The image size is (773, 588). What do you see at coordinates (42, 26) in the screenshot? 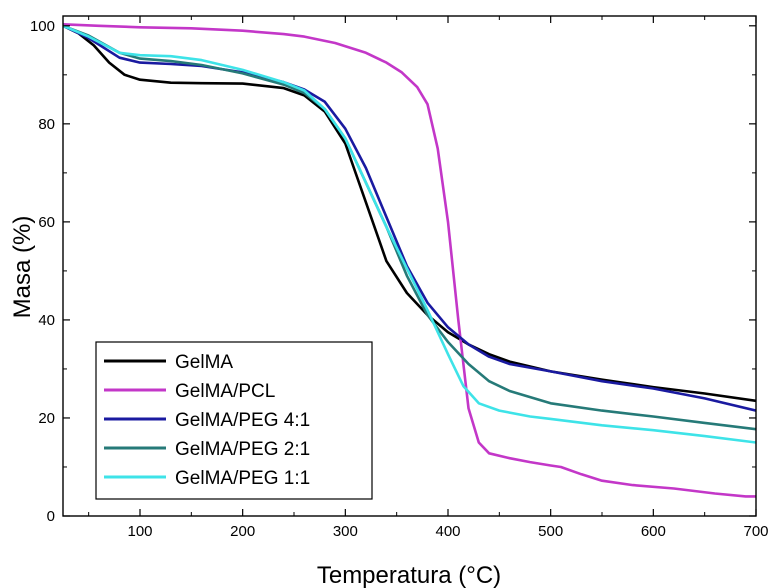
I see `y-tick-label: 100` at bounding box center [42, 26].